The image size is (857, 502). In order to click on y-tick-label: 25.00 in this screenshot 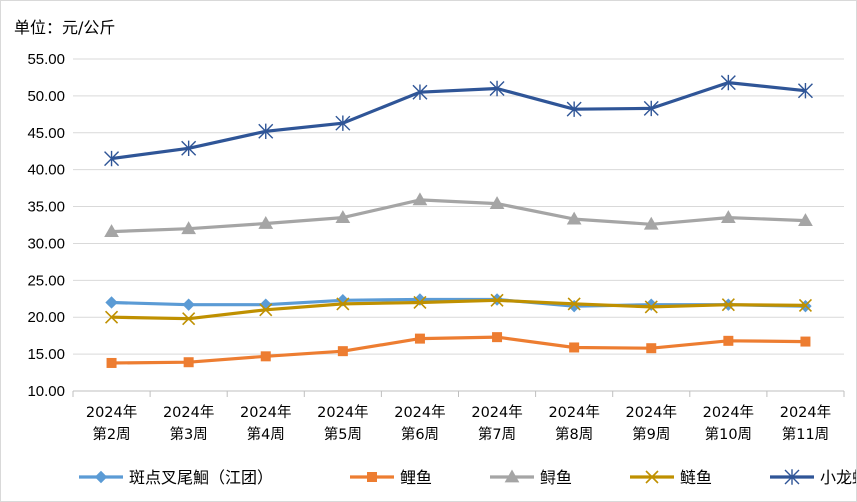, I will do `click(46, 280)`.